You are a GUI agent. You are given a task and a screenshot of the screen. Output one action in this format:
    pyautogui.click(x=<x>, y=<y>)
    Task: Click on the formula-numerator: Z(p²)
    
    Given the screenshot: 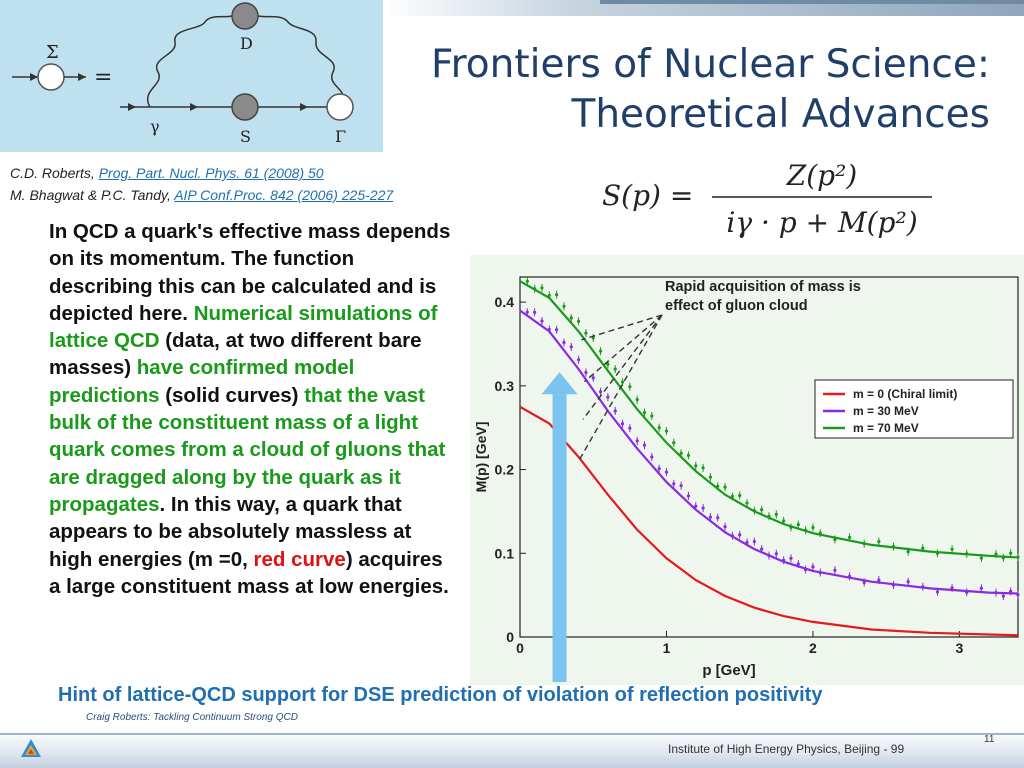 What is the action you would take?
    pyautogui.click(x=821, y=175)
    